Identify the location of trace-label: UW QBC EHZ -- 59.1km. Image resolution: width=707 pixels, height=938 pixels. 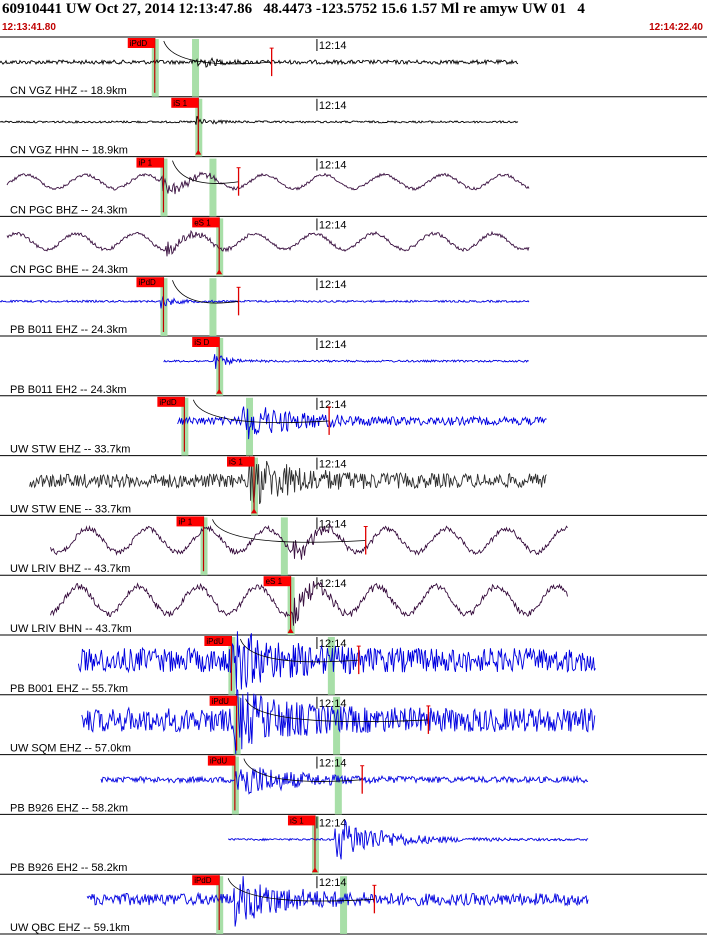
(70, 928).